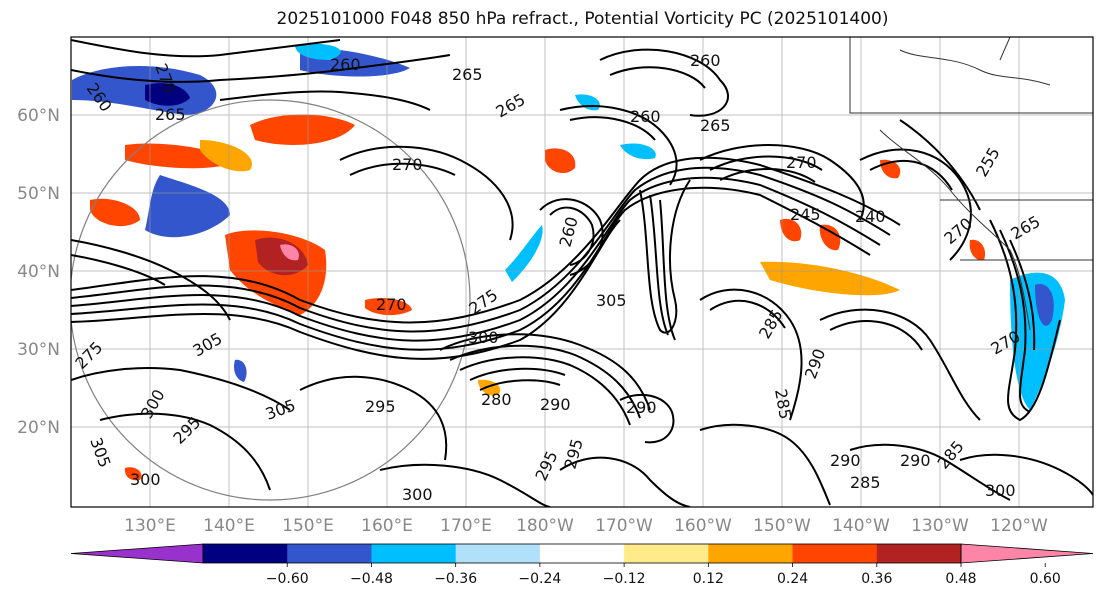 The height and width of the screenshot is (601, 1105). Describe the element at coordinates (539, 579) in the screenshot. I see `colorbar-tick-label: −0.24` at that location.